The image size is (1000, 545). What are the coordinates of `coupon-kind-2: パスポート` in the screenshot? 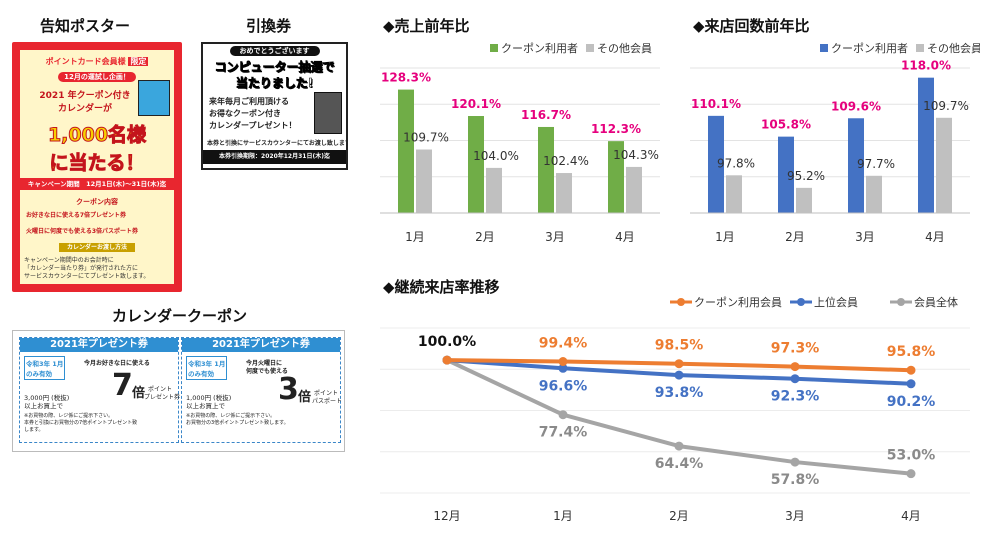 It's located at (327, 401).